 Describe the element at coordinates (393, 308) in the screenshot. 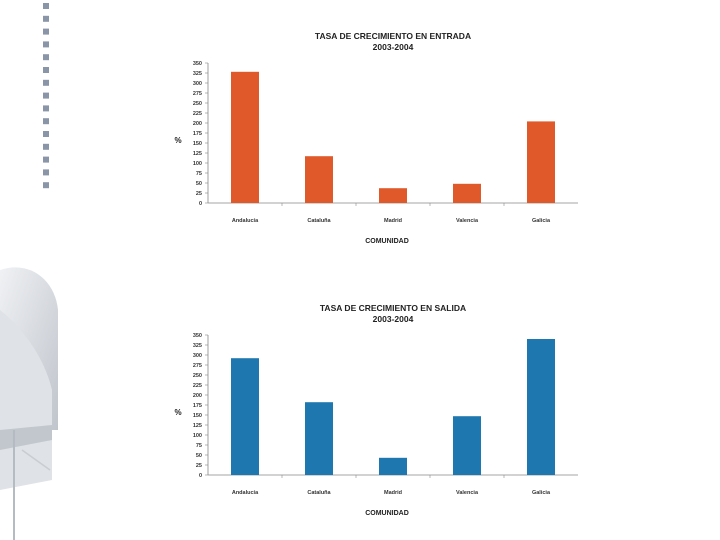

I see `chart-title: TASA DE CRECIMIENTO EN SALIDA` at that location.